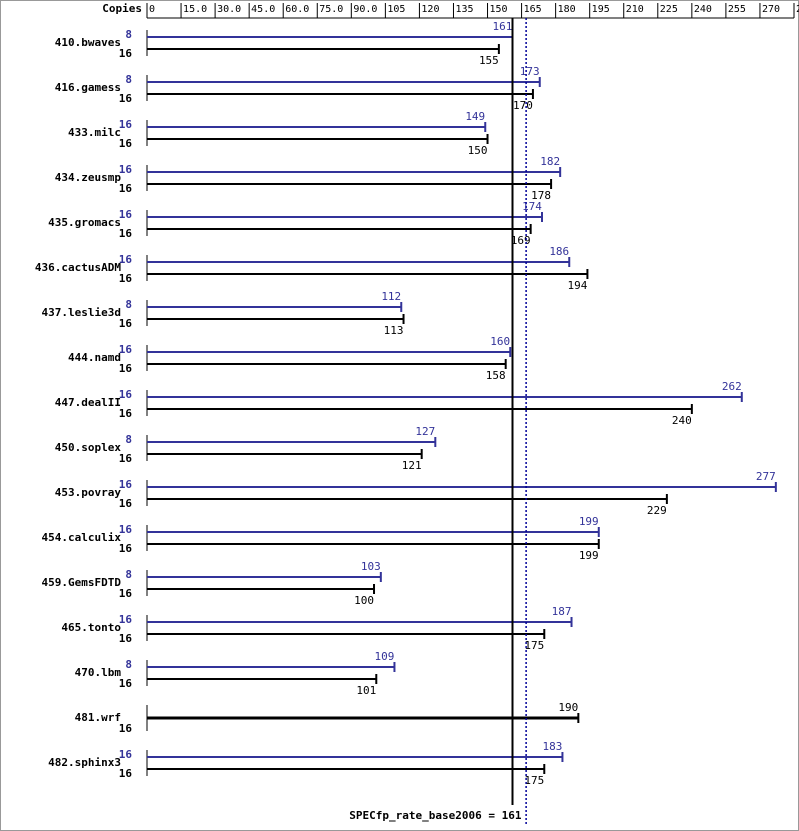  Describe the element at coordinates (553, 746) in the screenshot. I see `value-label: 183` at that location.